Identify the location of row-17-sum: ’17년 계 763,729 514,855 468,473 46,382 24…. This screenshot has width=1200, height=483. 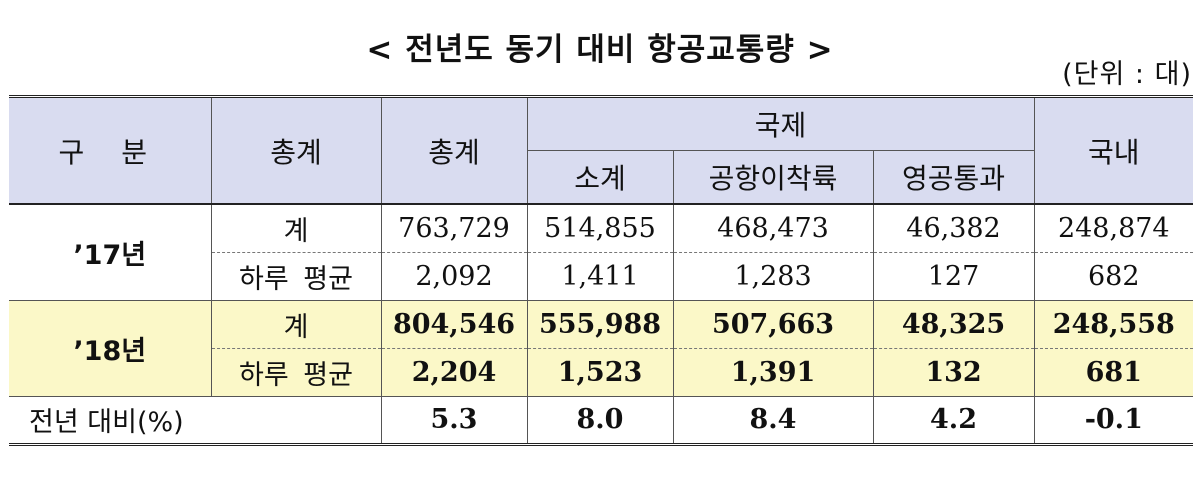
(601, 237).